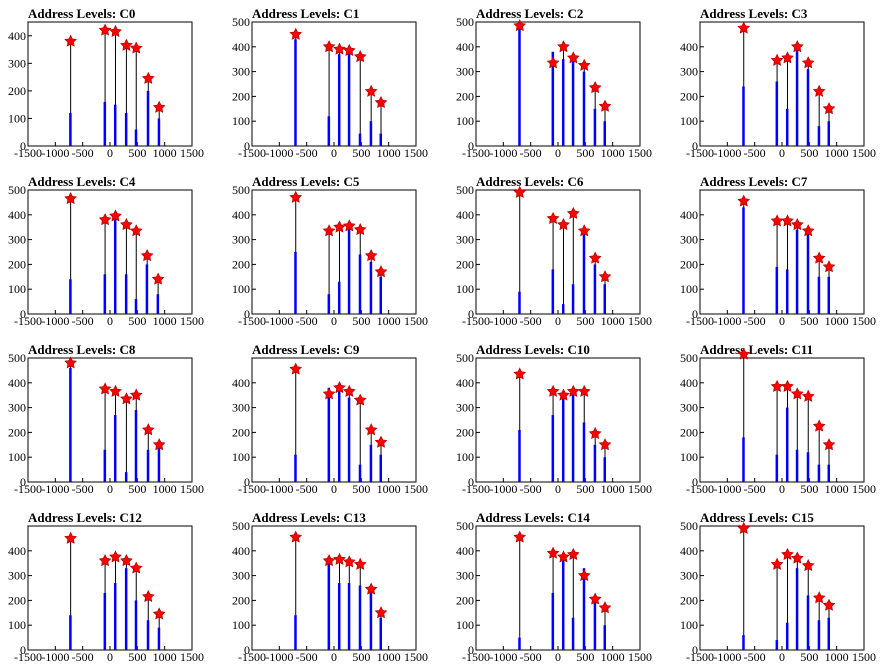 The image size is (896, 672). What do you see at coordinates (17, 358) in the screenshot?
I see `y-tick-label: 500` at bounding box center [17, 358].